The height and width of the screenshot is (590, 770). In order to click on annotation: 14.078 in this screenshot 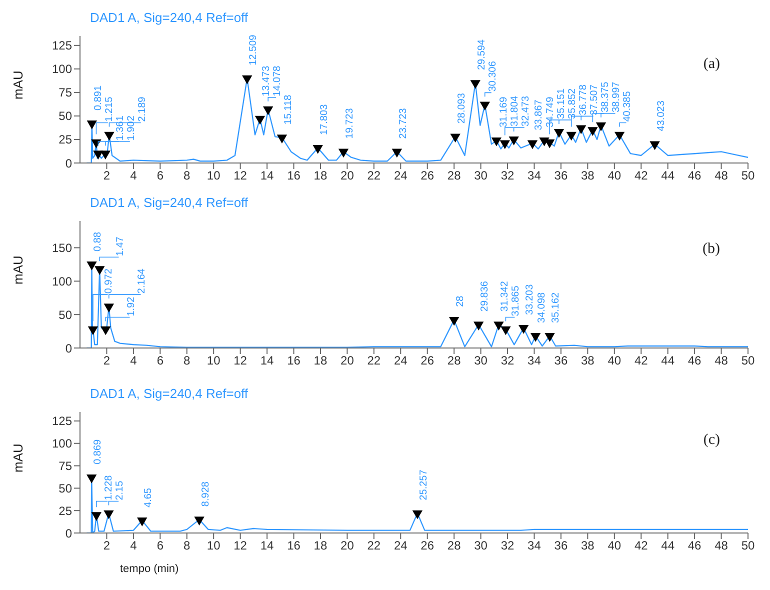, I will do `click(277, 80)`.